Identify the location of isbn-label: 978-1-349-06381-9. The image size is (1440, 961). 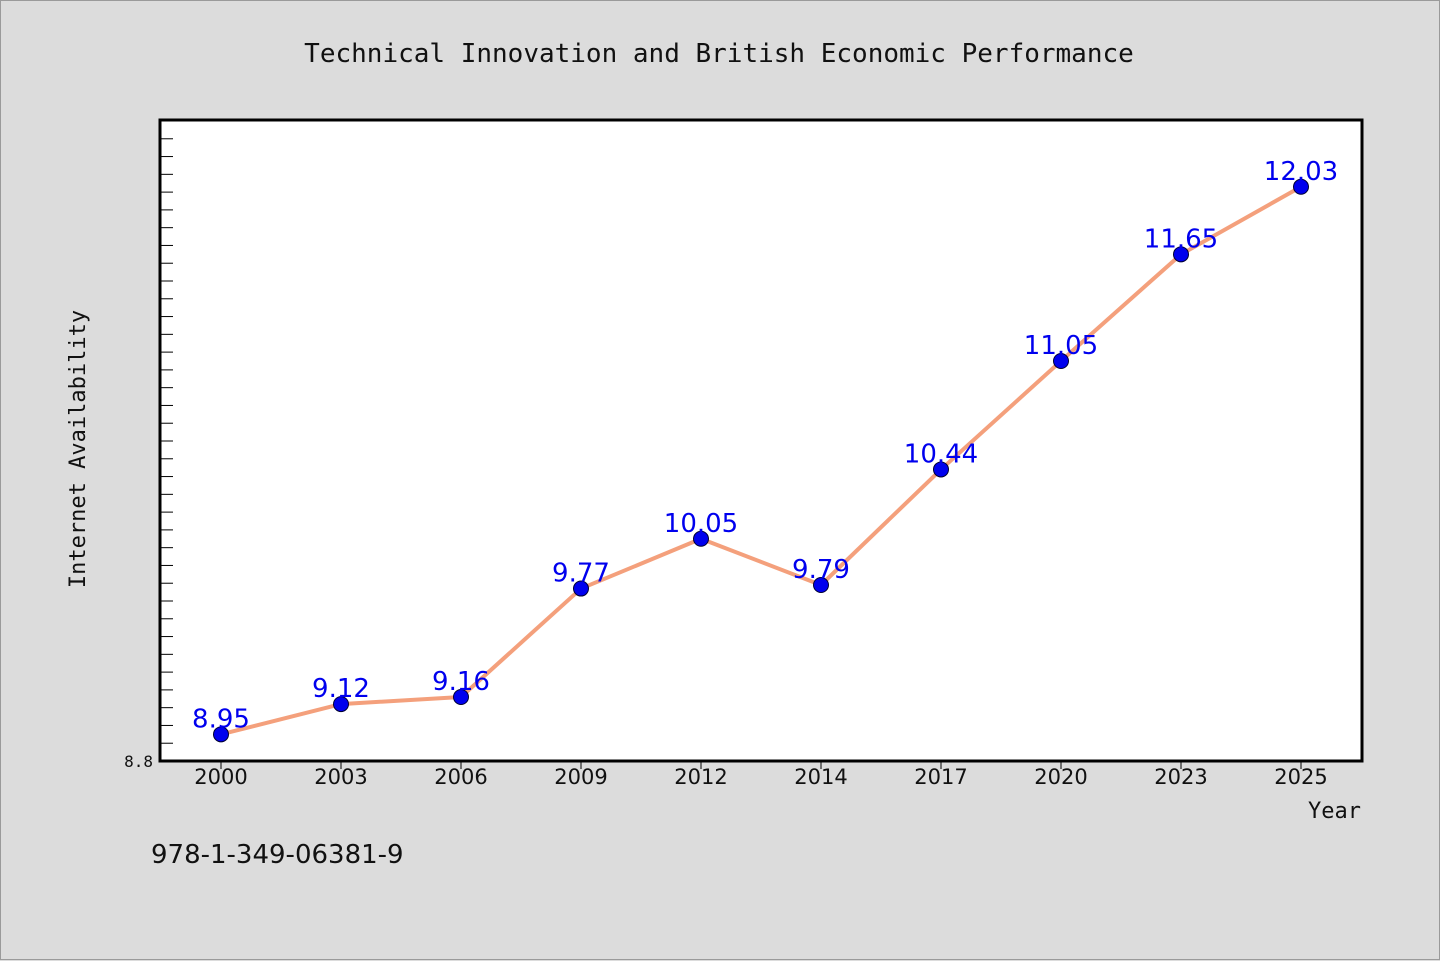
(277, 855).